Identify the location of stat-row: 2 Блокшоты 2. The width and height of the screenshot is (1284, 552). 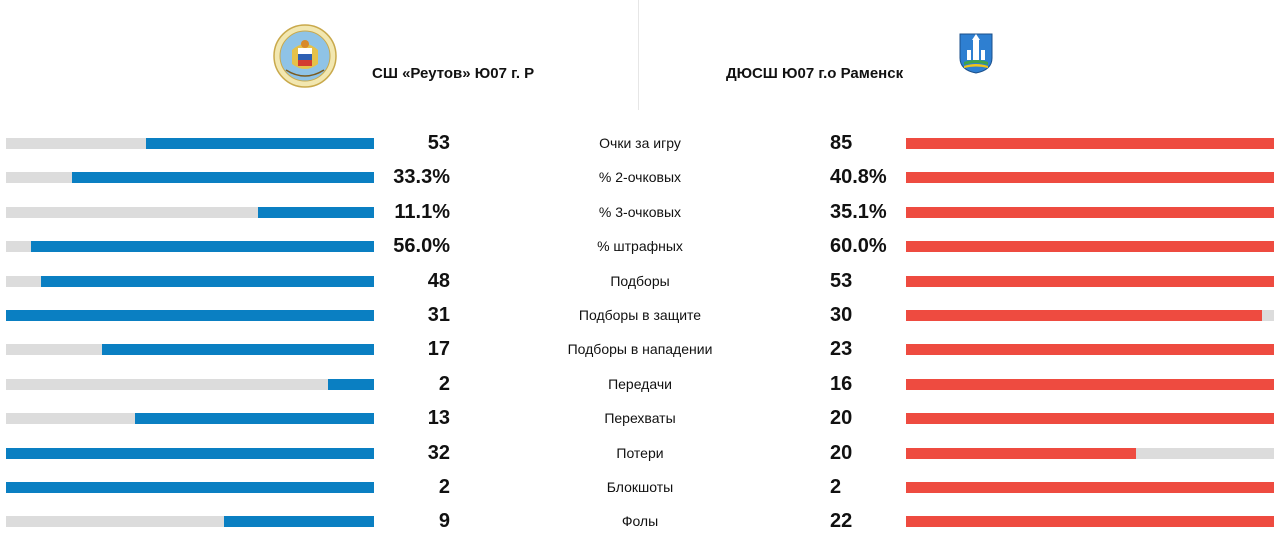
(642, 487).